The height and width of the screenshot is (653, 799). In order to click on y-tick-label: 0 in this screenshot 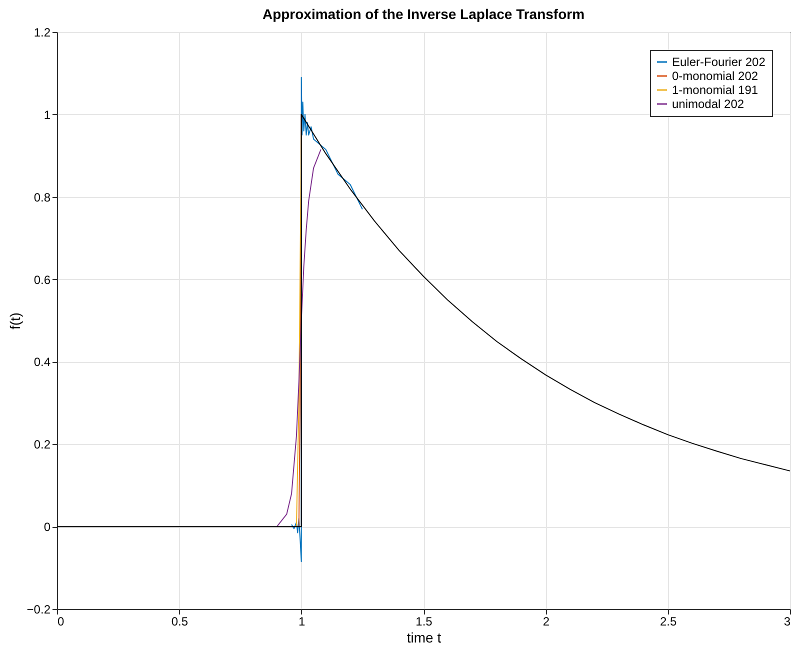, I will do `click(47, 527)`.